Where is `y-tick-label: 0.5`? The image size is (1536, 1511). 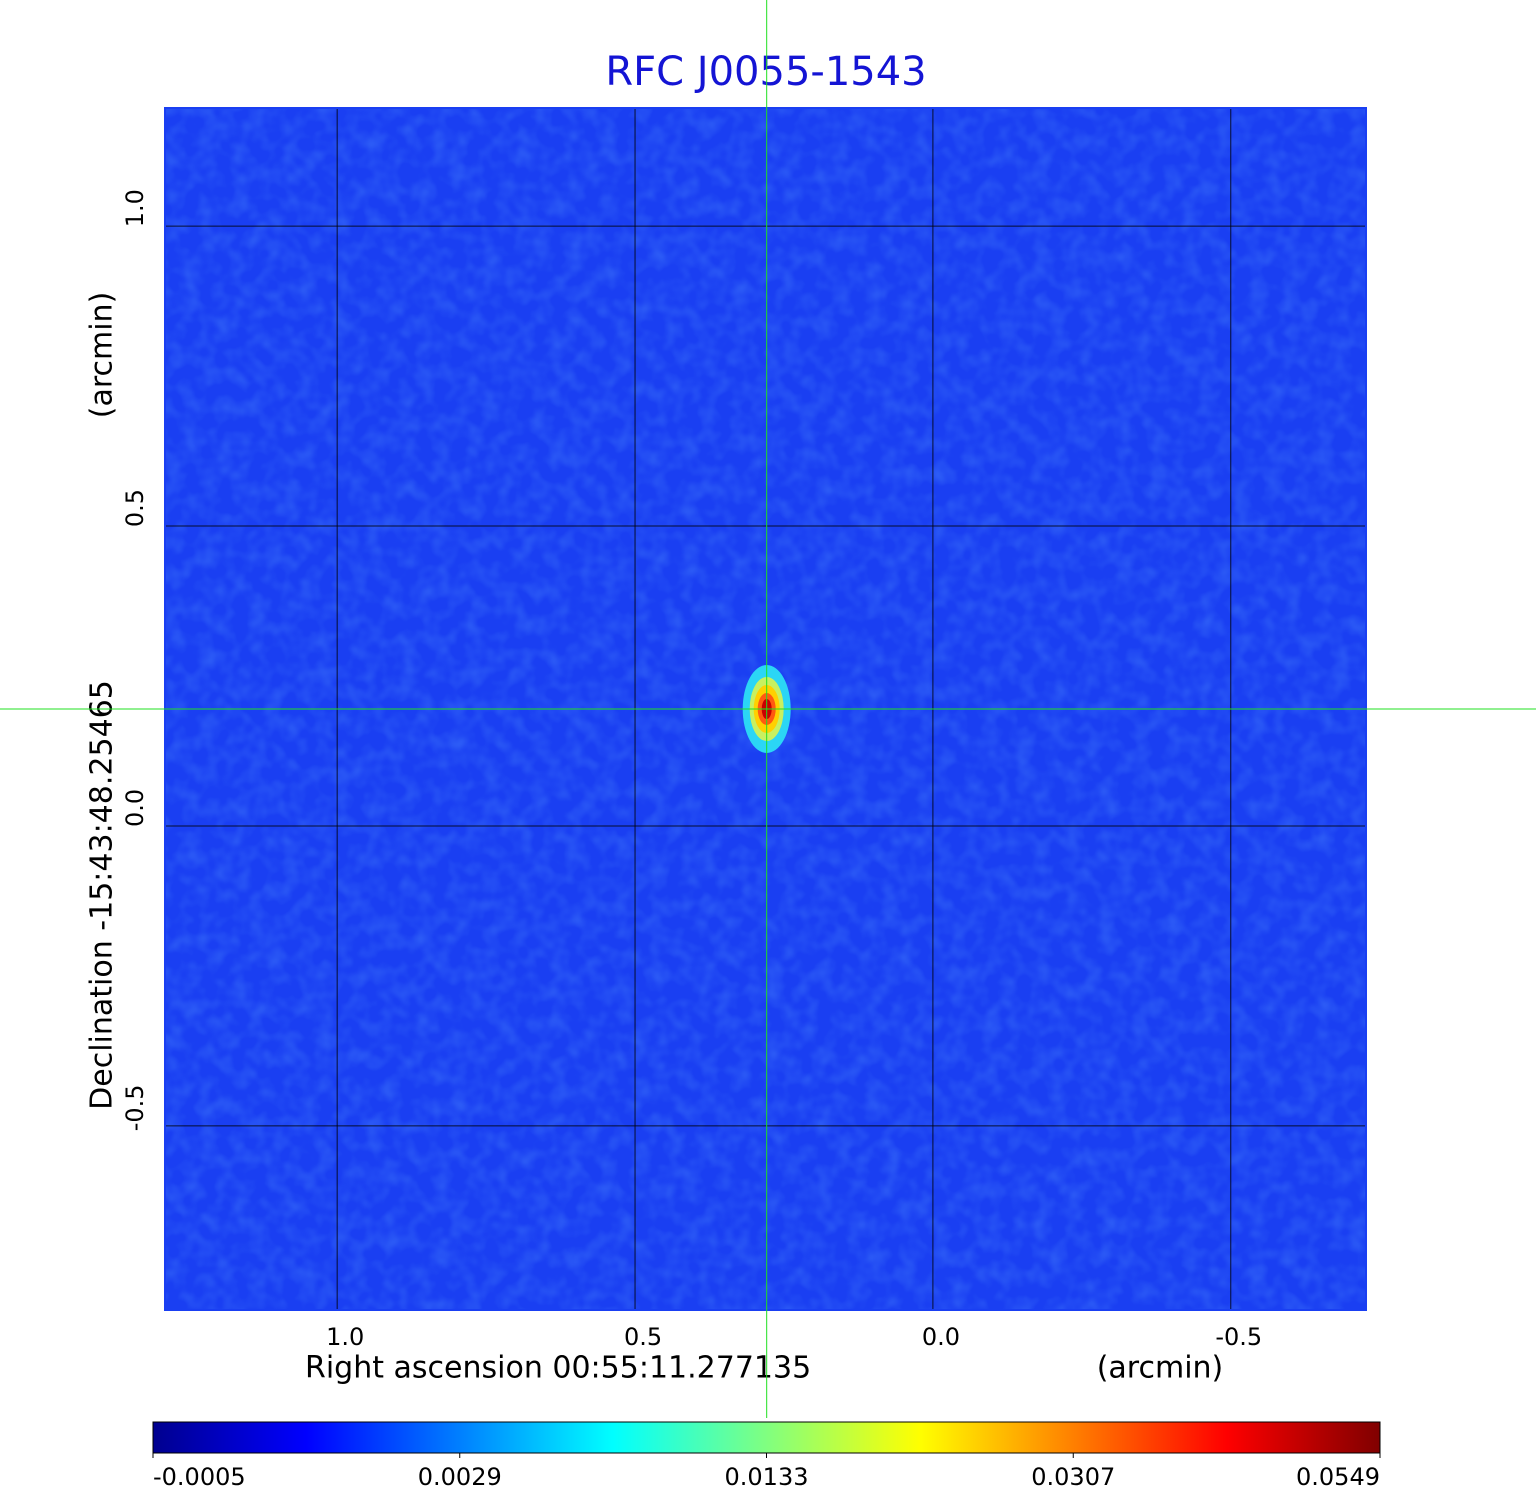 y-tick-label: 0.5 is located at coordinates (135, 508).